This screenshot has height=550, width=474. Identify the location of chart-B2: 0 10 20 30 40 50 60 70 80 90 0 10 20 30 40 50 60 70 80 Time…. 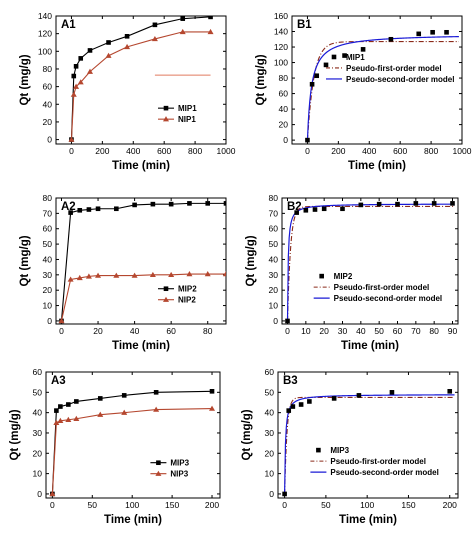
(352, 272).